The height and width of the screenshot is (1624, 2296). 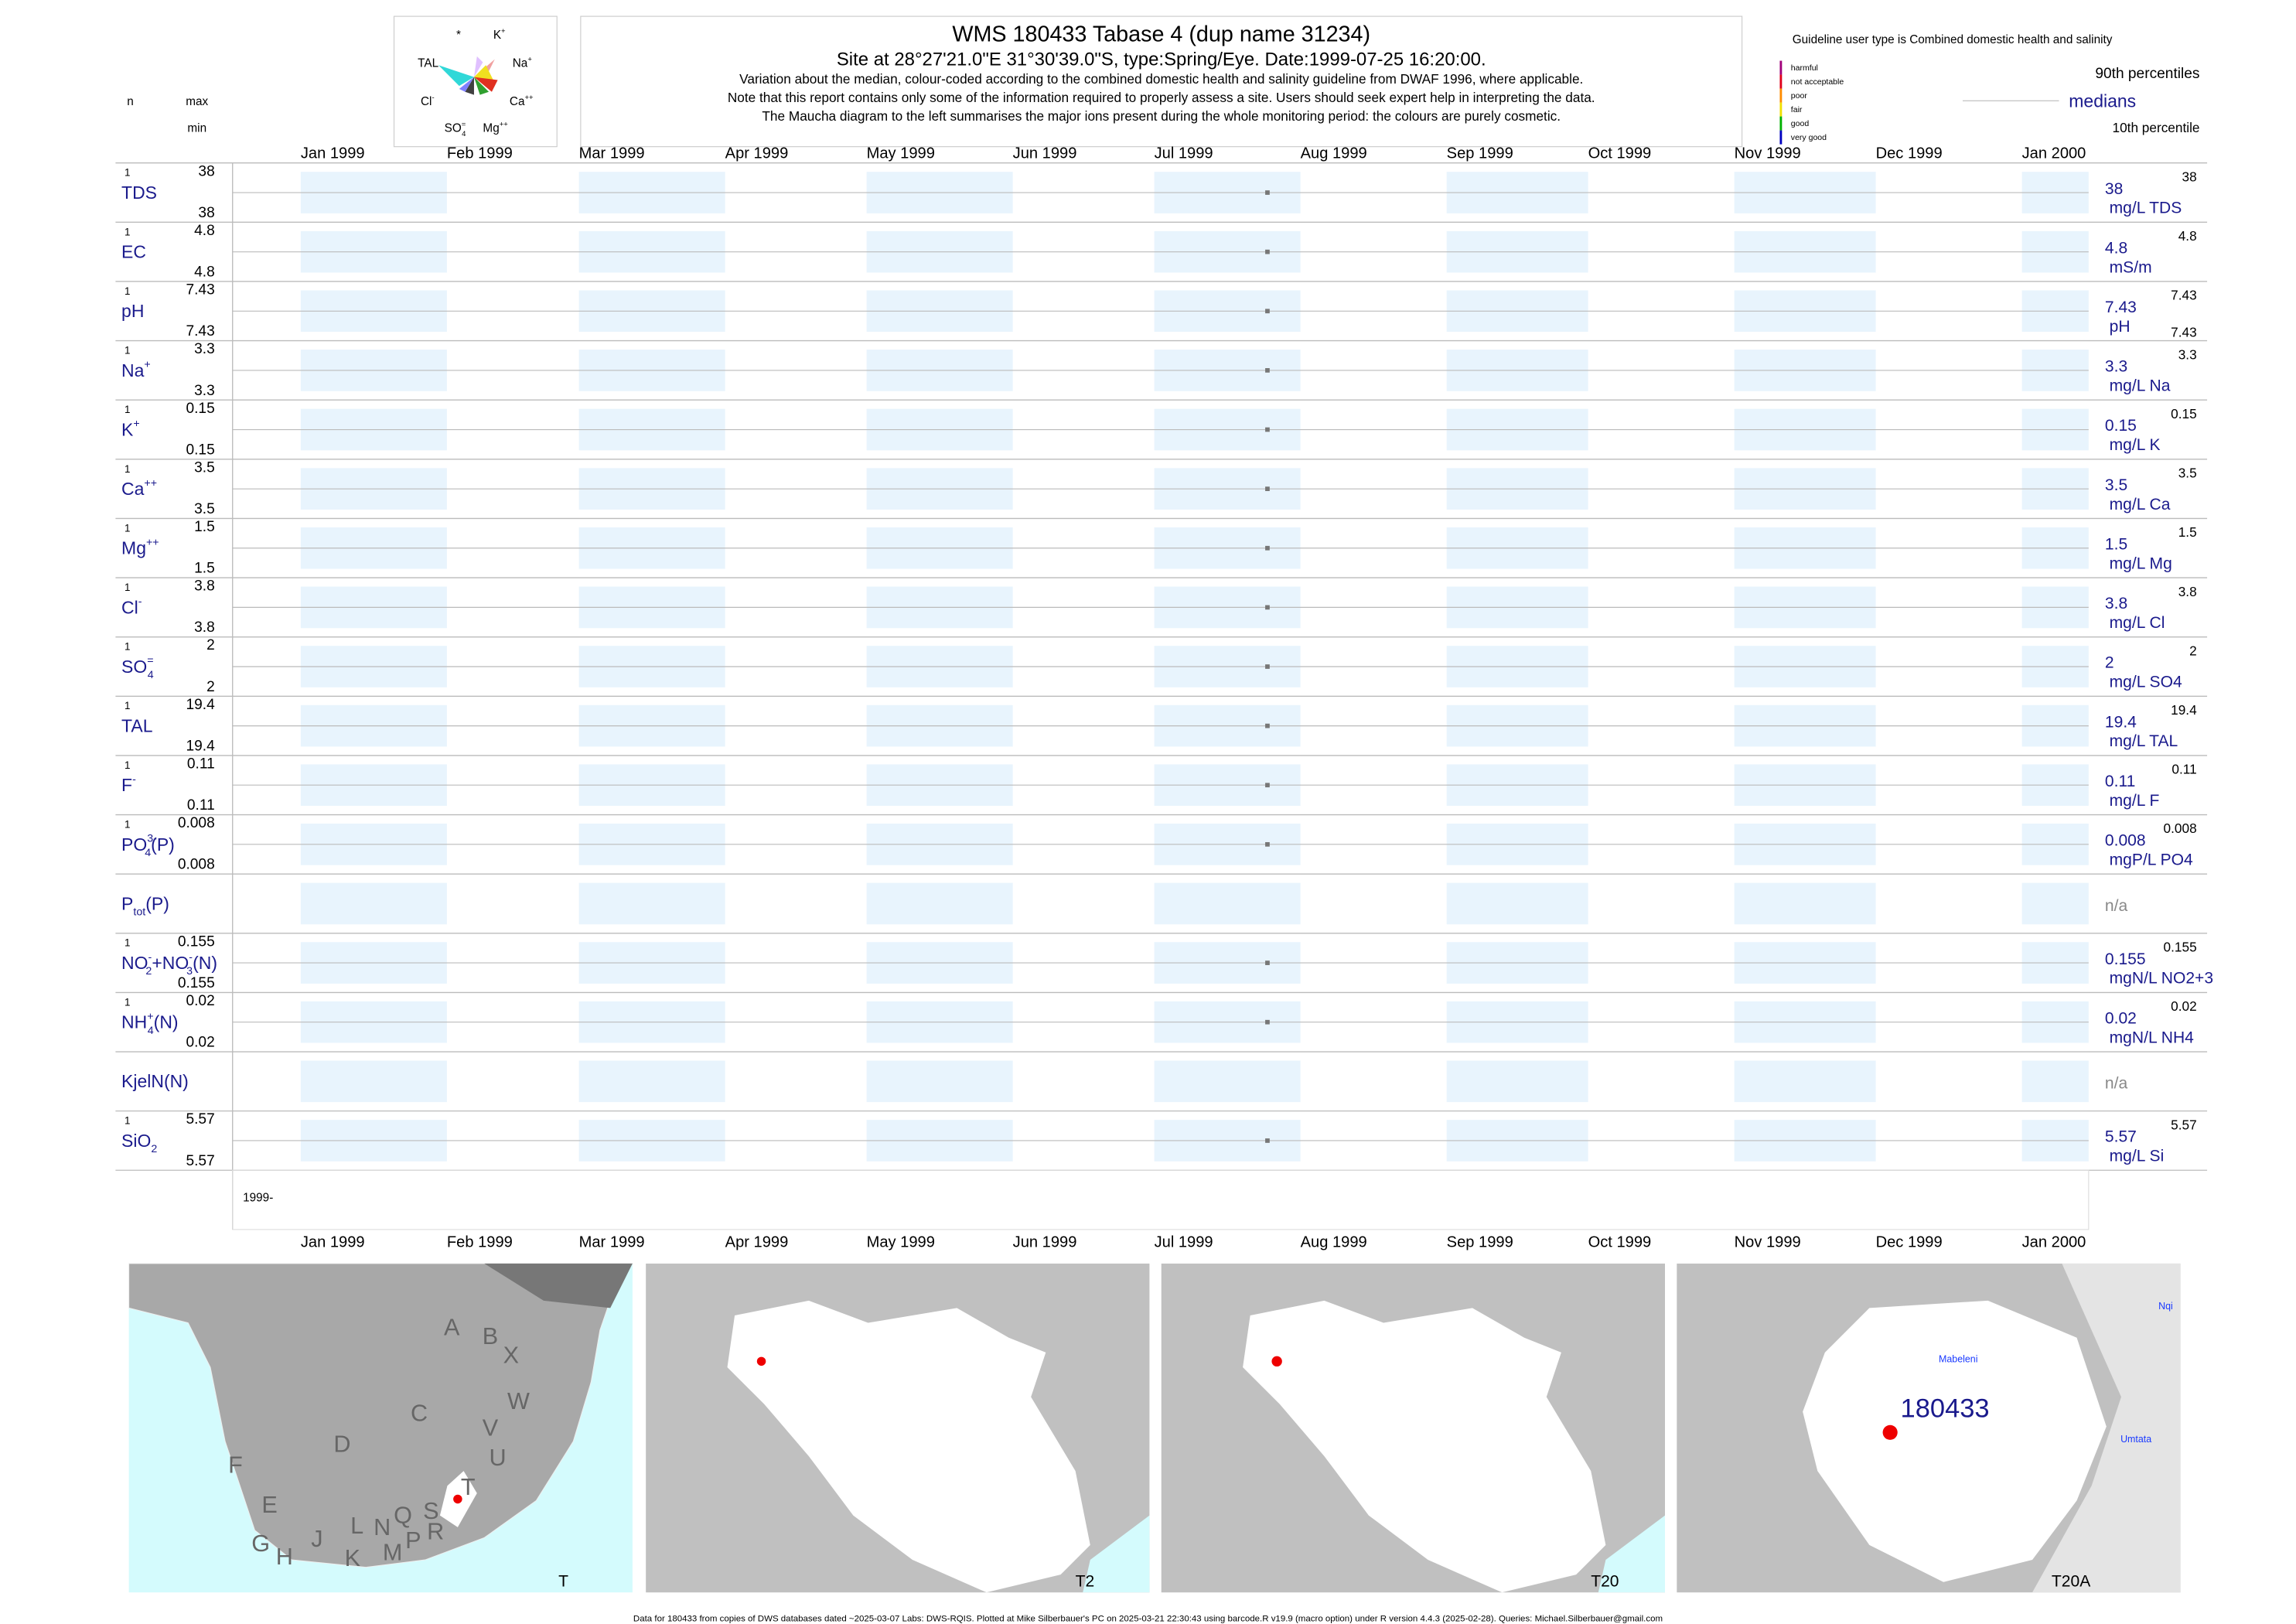 What do you see at coordinates (2161, 979) in the screenshot?
I see `row-unit: mgN/L NO2+3` at bounding box center [2161, 979].